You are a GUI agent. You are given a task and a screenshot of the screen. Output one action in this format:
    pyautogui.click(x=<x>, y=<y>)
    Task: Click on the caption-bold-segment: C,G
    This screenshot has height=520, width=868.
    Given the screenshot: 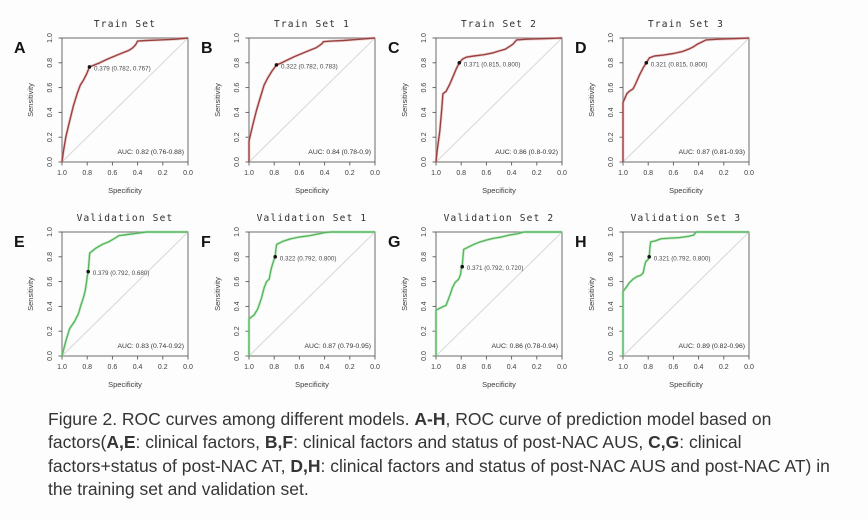 What is the action you would take?
    pyautogui.click(x=664, y=442)
    